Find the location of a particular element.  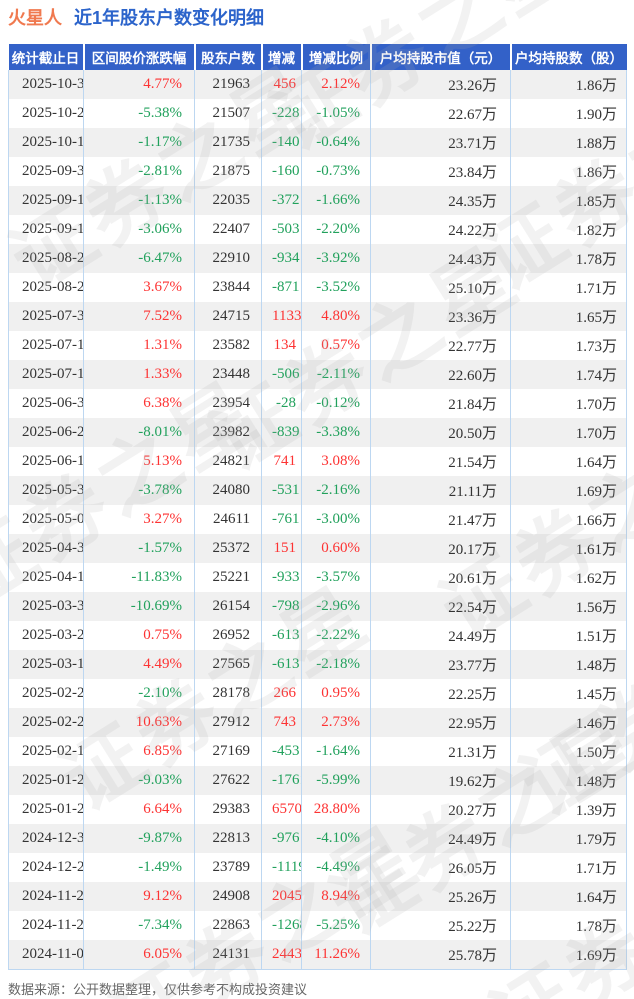

cell-change-ratio: -2.11% is located at coordinates (336, 374).